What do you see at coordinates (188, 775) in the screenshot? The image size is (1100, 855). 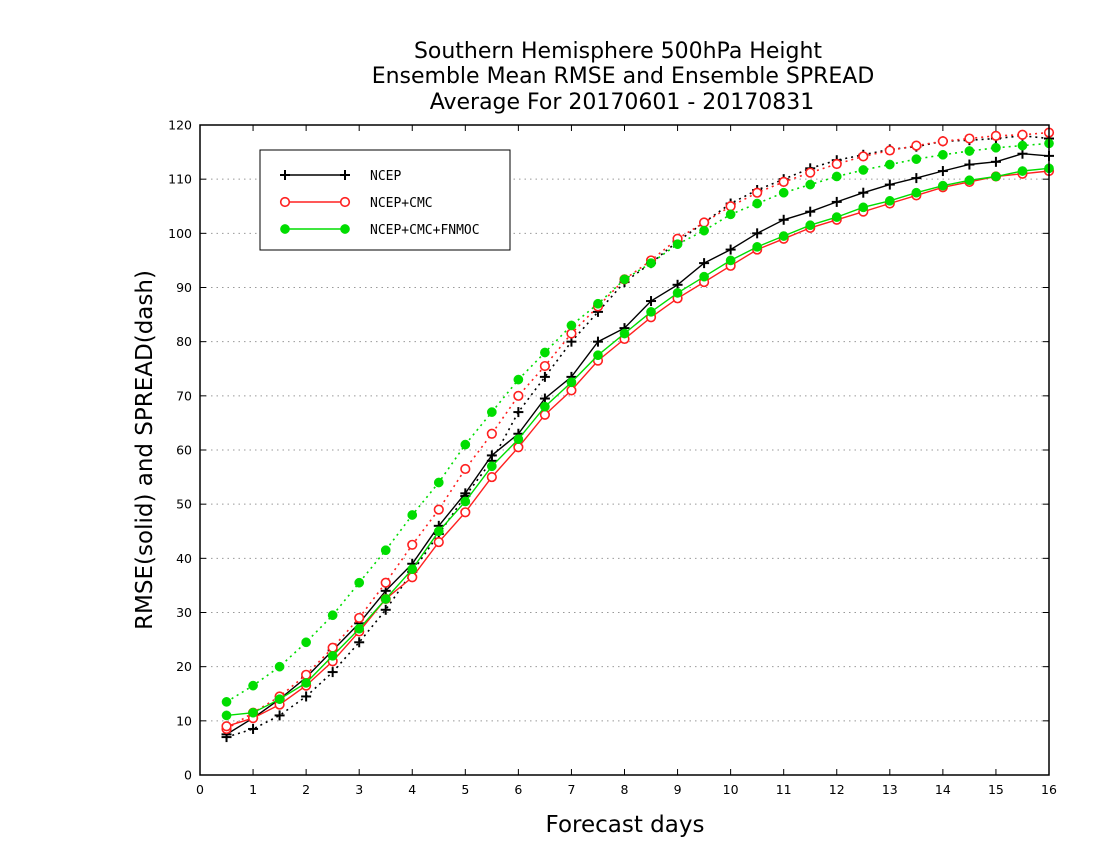 I see `y-tick-label-0: 0` at bounding box center [188, 775].